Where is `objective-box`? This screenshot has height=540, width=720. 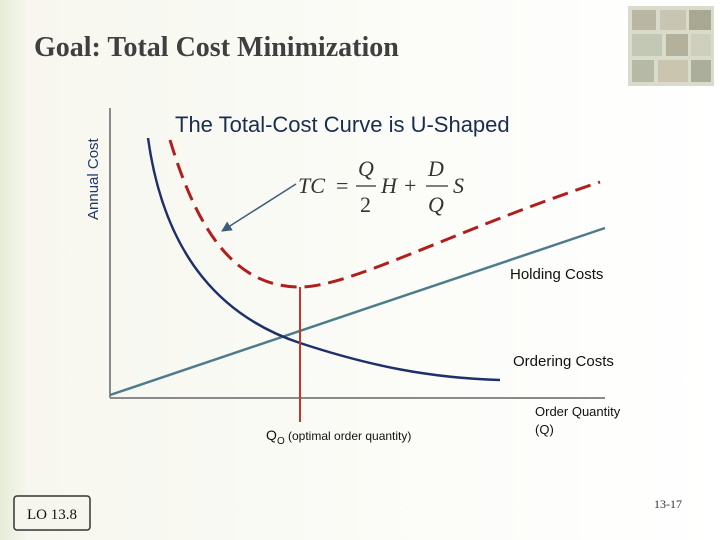
objective-box is located at coordinates (52, 513).